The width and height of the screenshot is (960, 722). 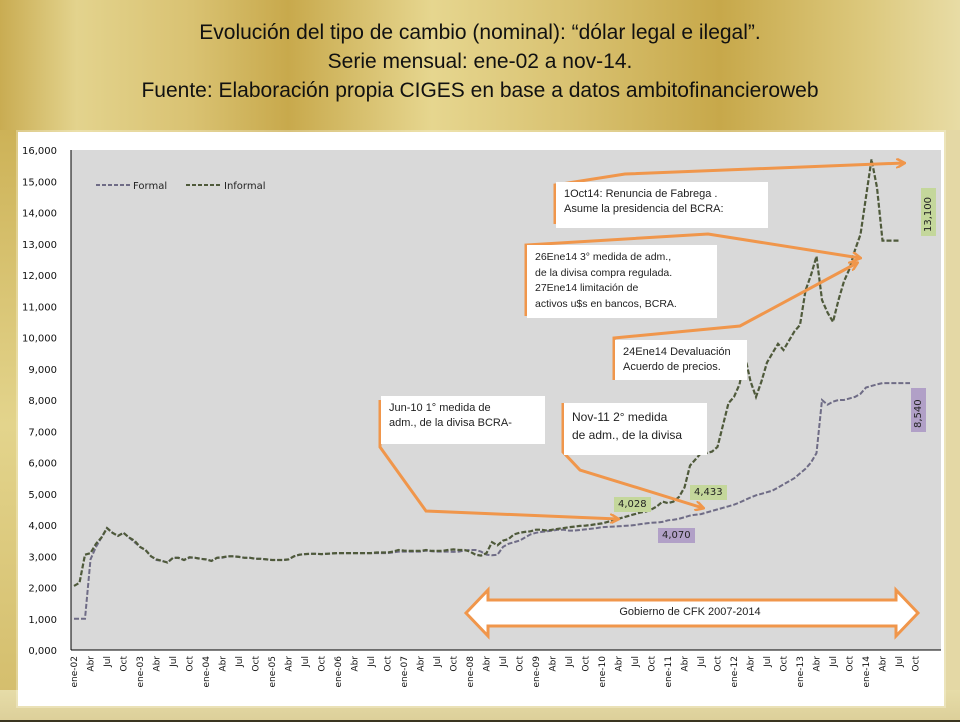 I want to click on note-ene14-line2: de la divisa compra regulada., so click(x=604, y=272).